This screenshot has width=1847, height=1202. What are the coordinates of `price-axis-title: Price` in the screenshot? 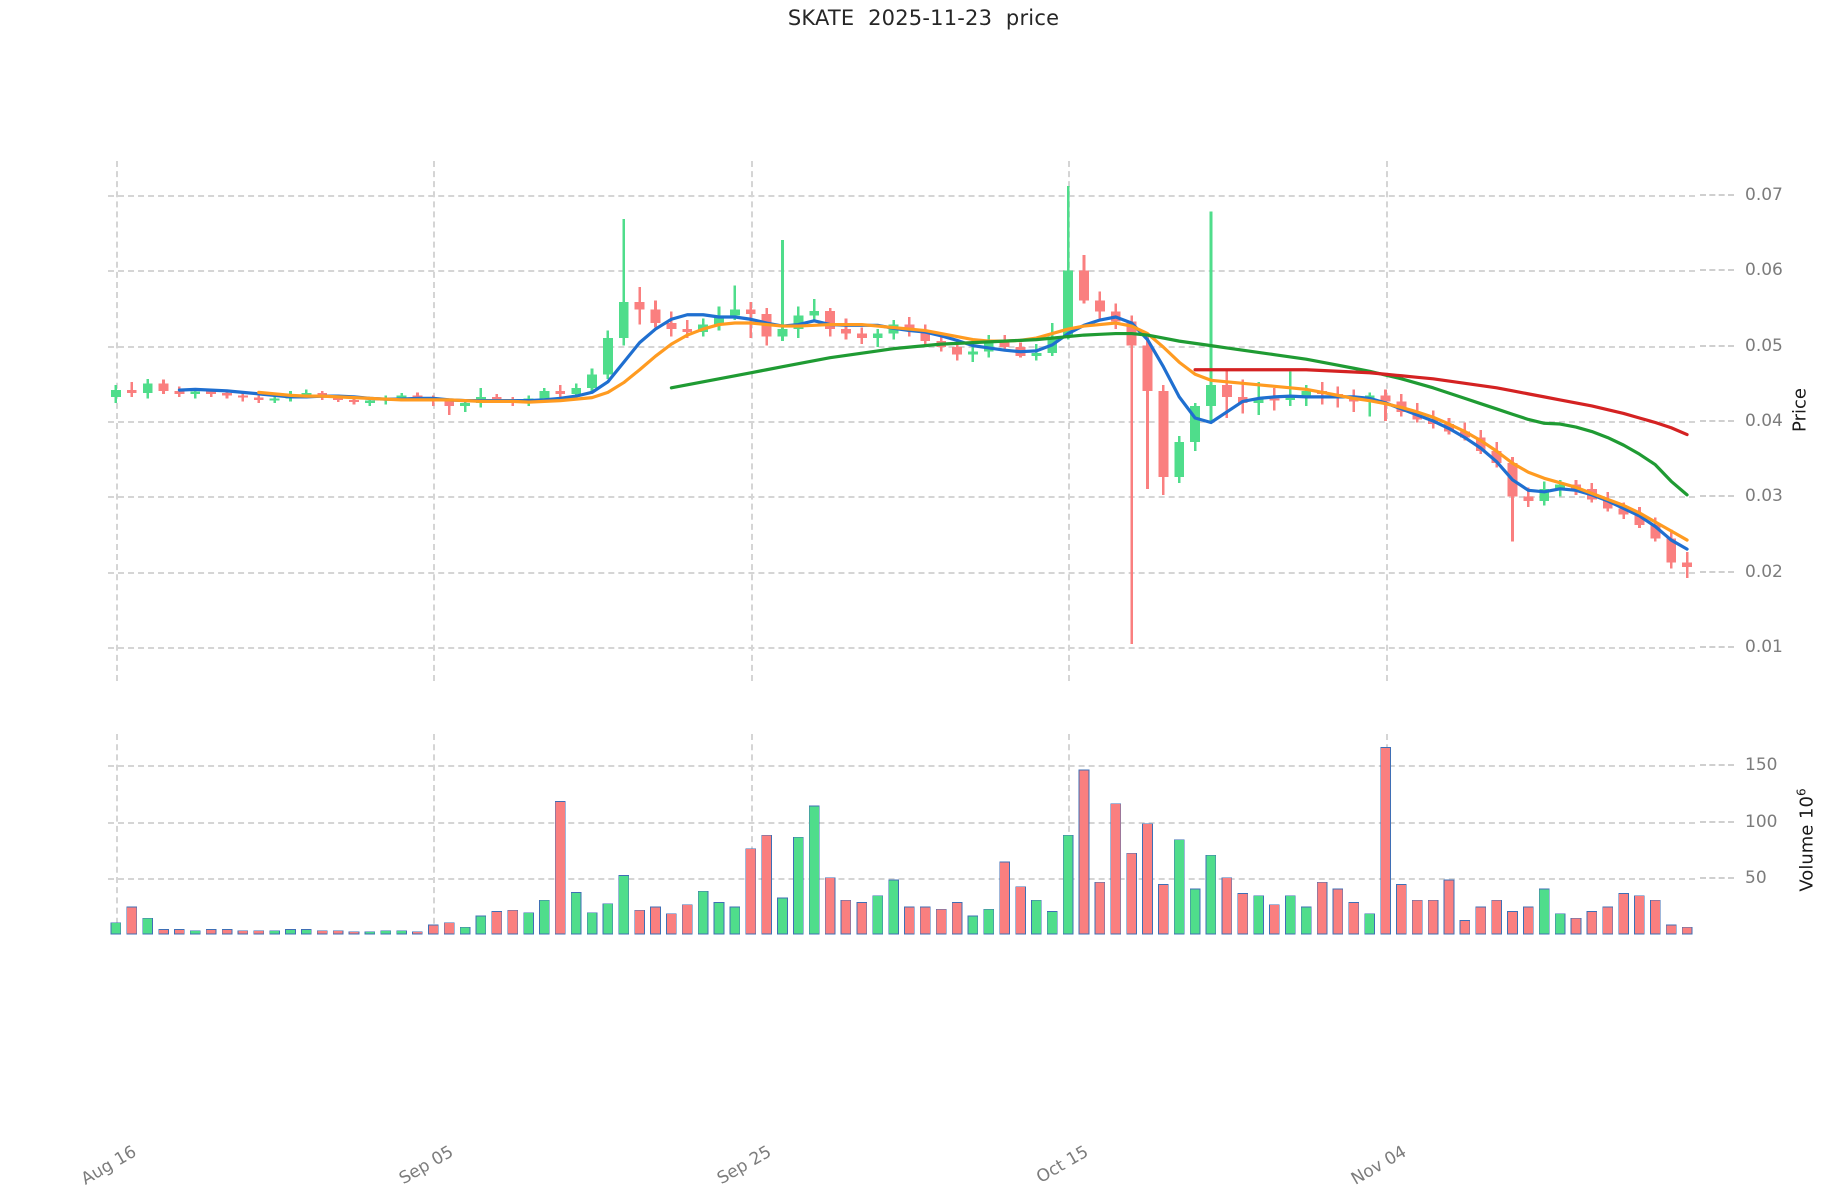 It's located at (1800, 410).